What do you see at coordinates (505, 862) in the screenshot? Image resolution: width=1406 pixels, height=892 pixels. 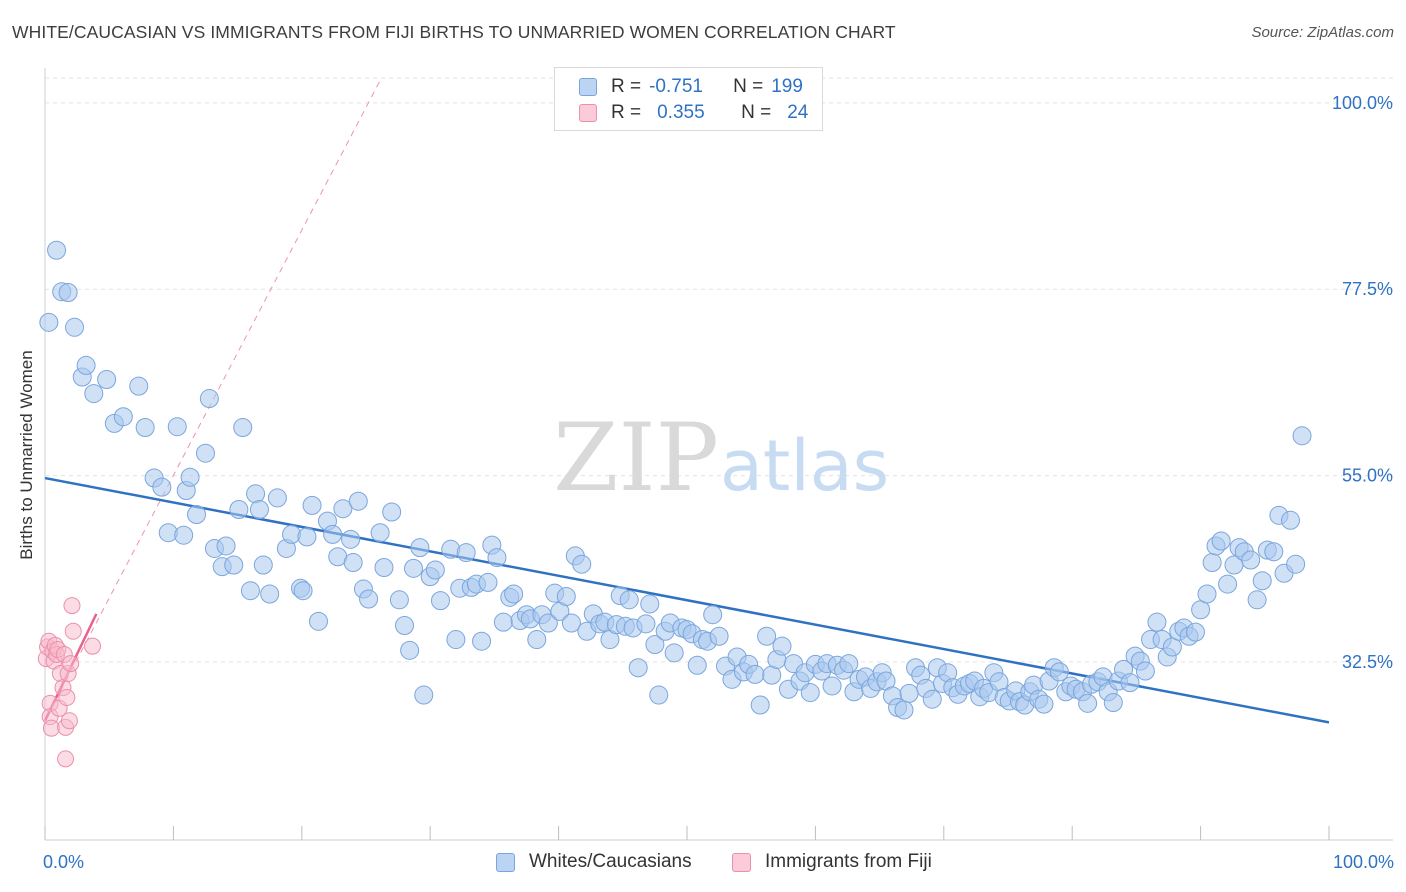 I see `legend-swatch-whites` at bounding box center [505, 862].